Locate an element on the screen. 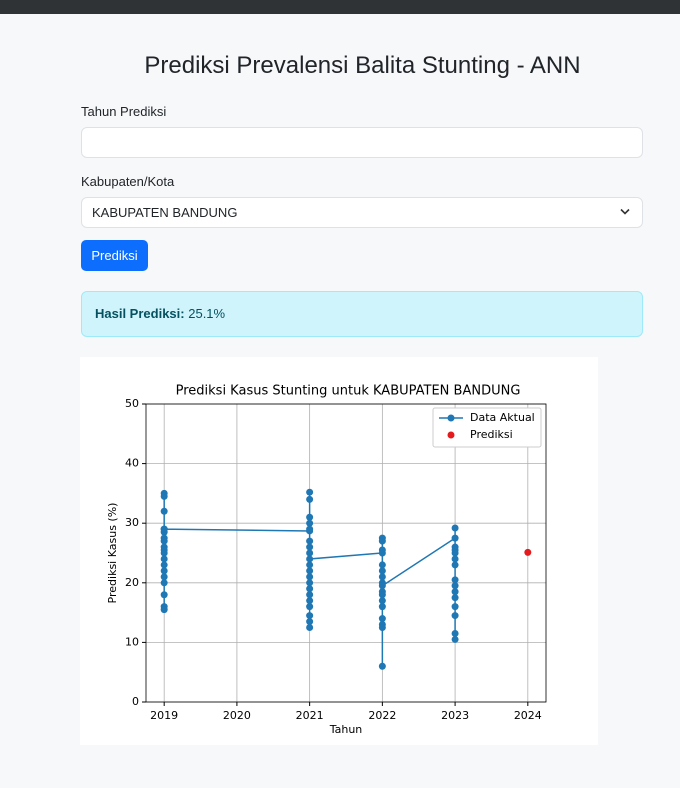  year-label: Tahun Prediksi is located at coordinates (124, 111).